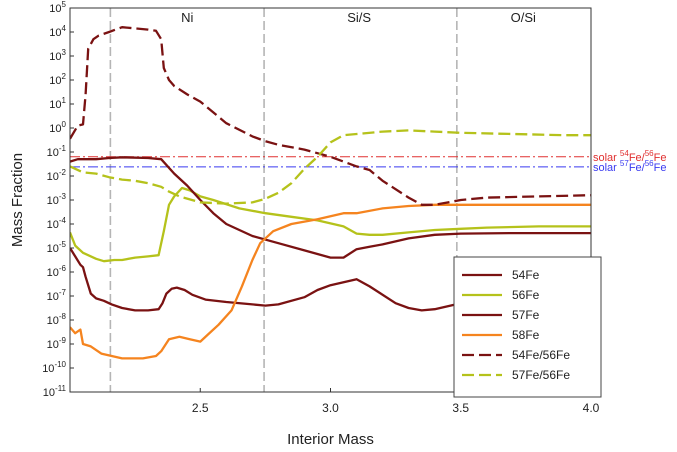  Describe the element at coordinates (57, 247) in the screenshot. I see `y-tick-label: 10⁻⁵` at that location.